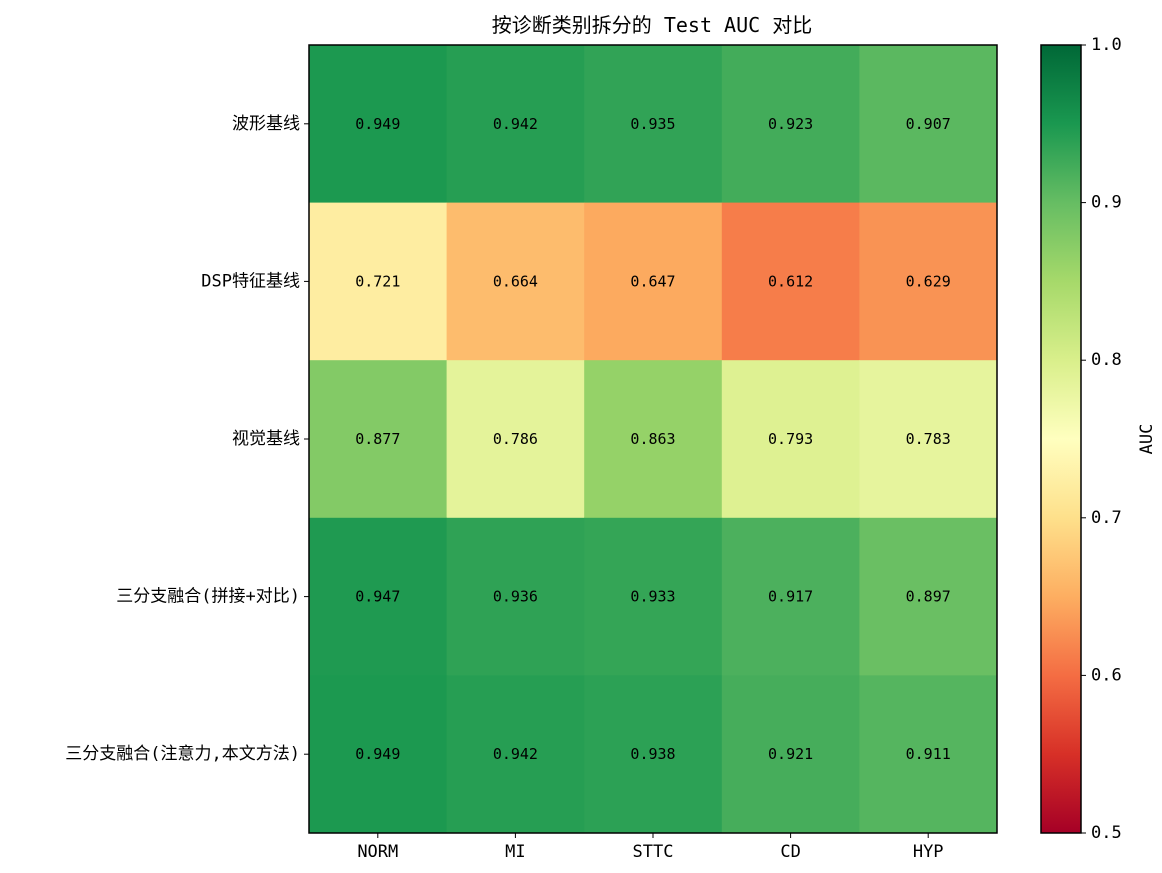 Image resolution: width=1162 pixels, height=873 pixels. I want to click on colorbar-tick-label: 0.7, so click(1106, 518).